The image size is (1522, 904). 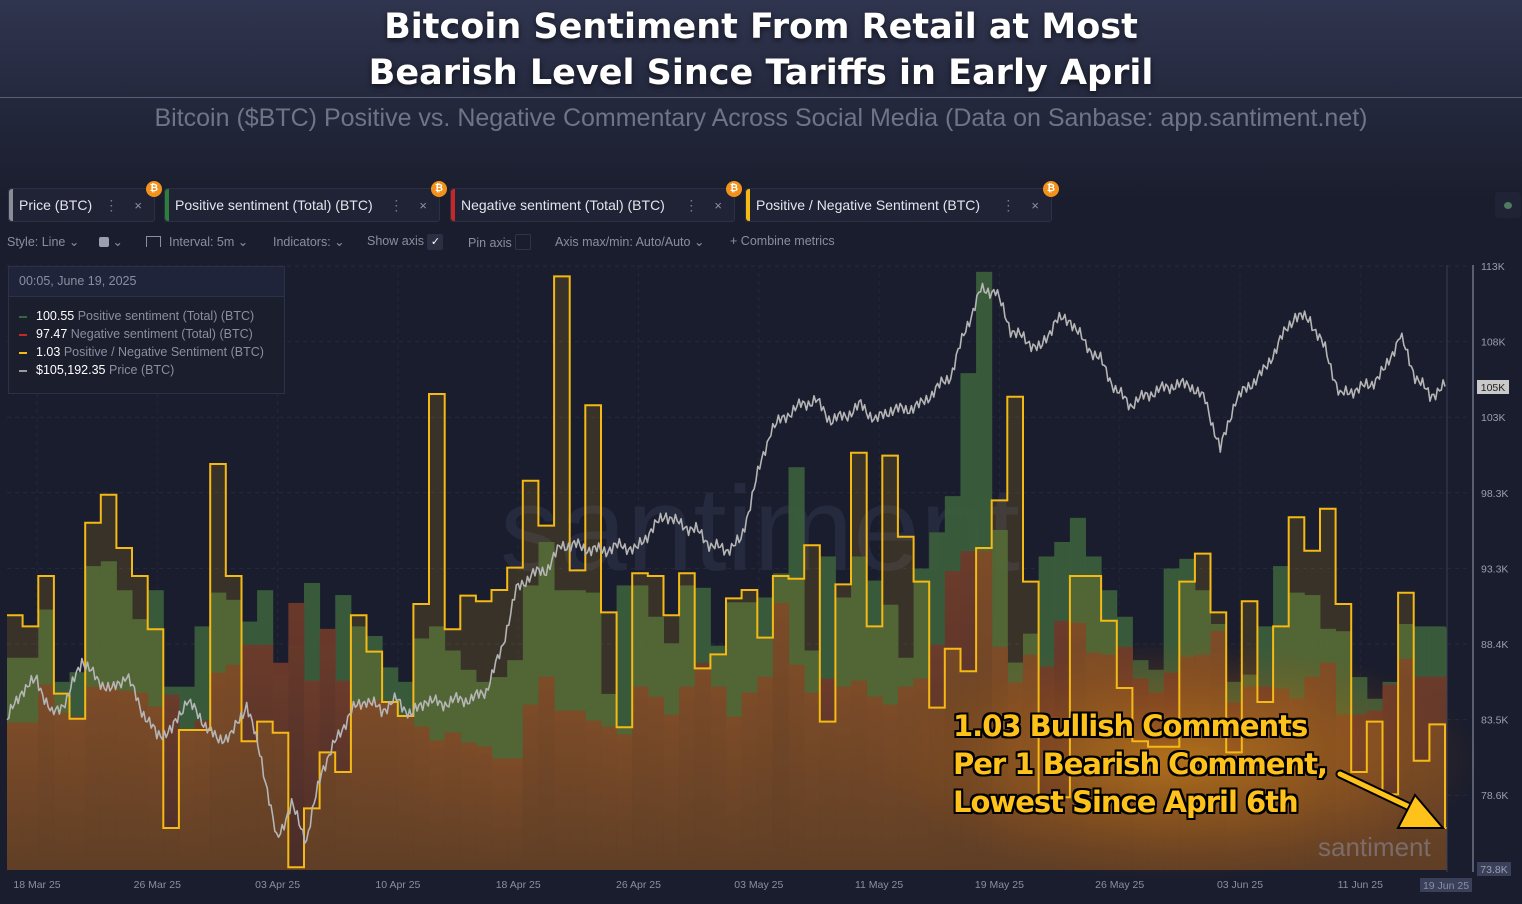 I want to click on tab-negative-sentiment: Negative sentiment (Total) (BTC) ⋮ × ₿, so click(x=596, y=201).